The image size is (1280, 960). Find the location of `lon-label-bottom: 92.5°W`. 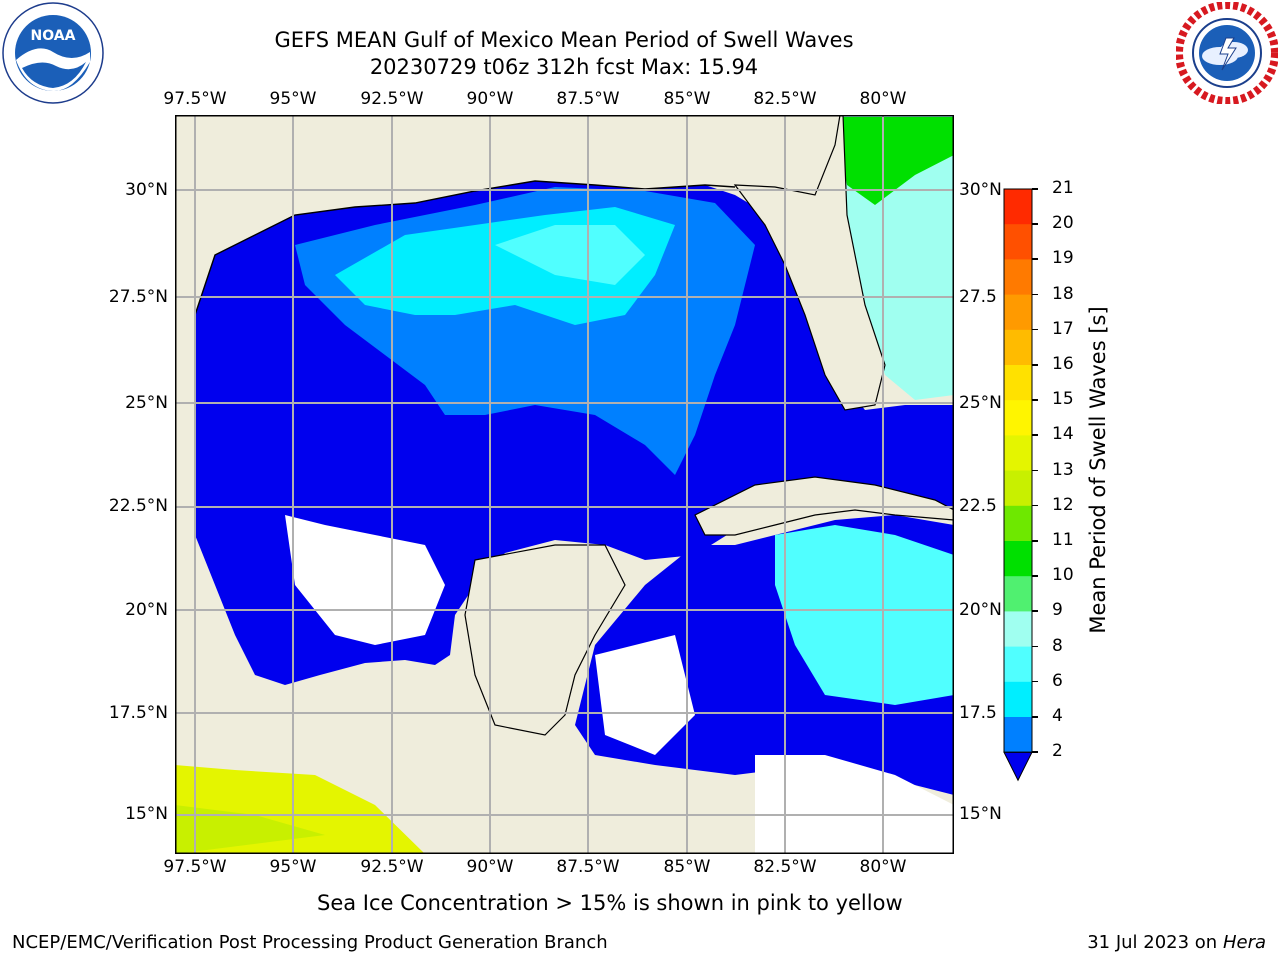

lon-label-bottom: 92.5°W is located at coordinates (392, 867).